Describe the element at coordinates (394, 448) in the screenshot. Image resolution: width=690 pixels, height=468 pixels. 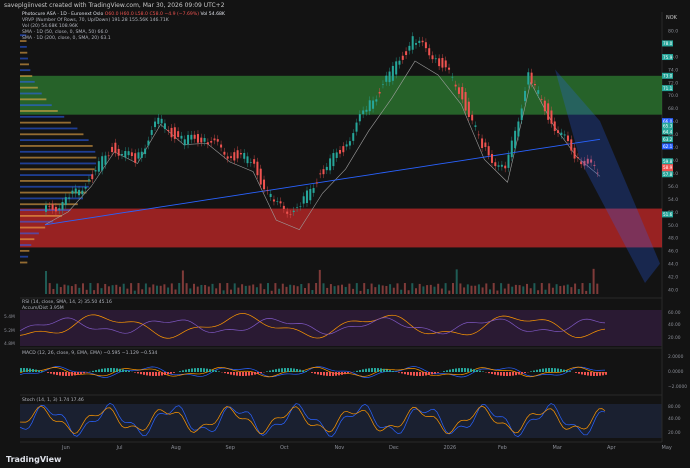
I see `x-axis-label: Dec` at that location.